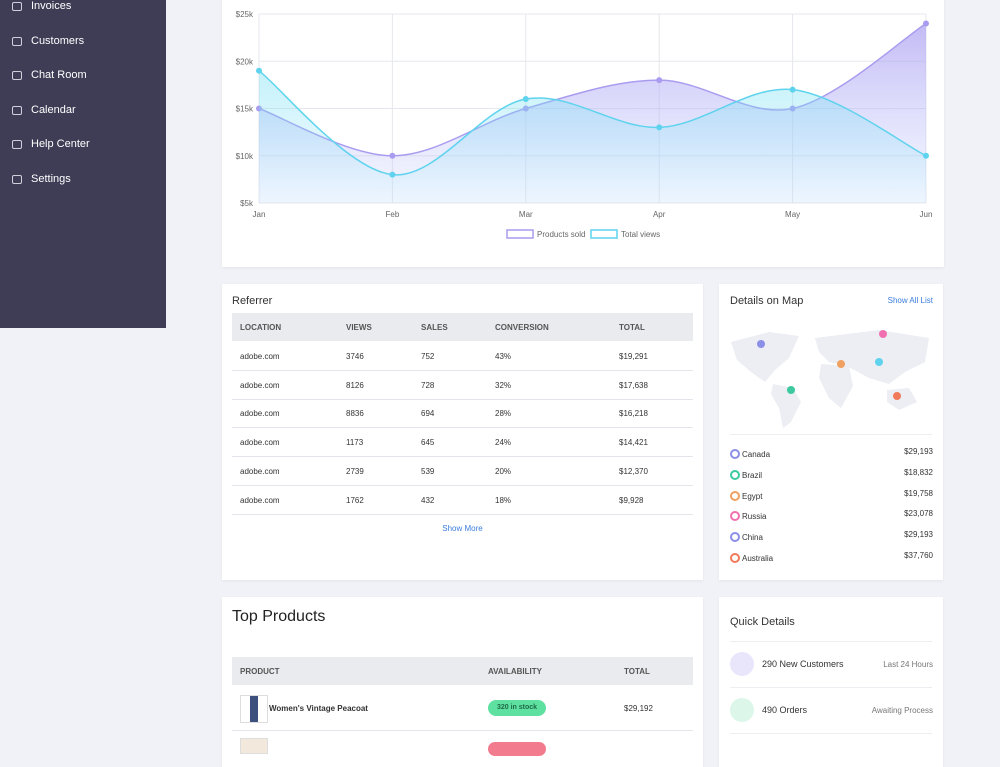 The image size is (1000, 767). What do you see at coordinates (631, 500) in the screenshot?
I see `table-cell: $9,928` at bounding box center [631, 500].